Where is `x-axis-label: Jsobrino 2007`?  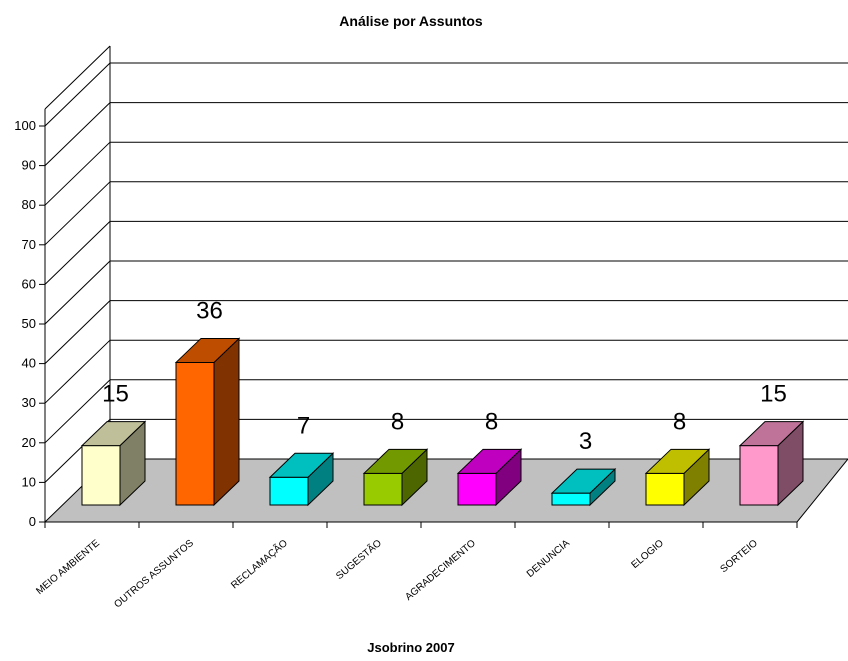
x-axis-label: Jsobrino 2007 is located at coordinates (410, 647).